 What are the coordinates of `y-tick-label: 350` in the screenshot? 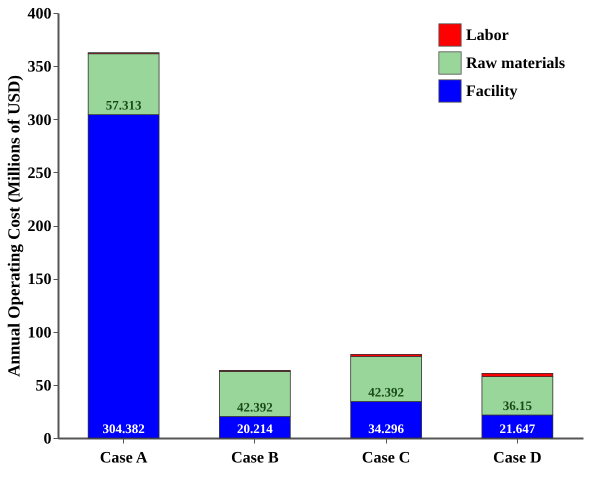 It's located at (40, 67).